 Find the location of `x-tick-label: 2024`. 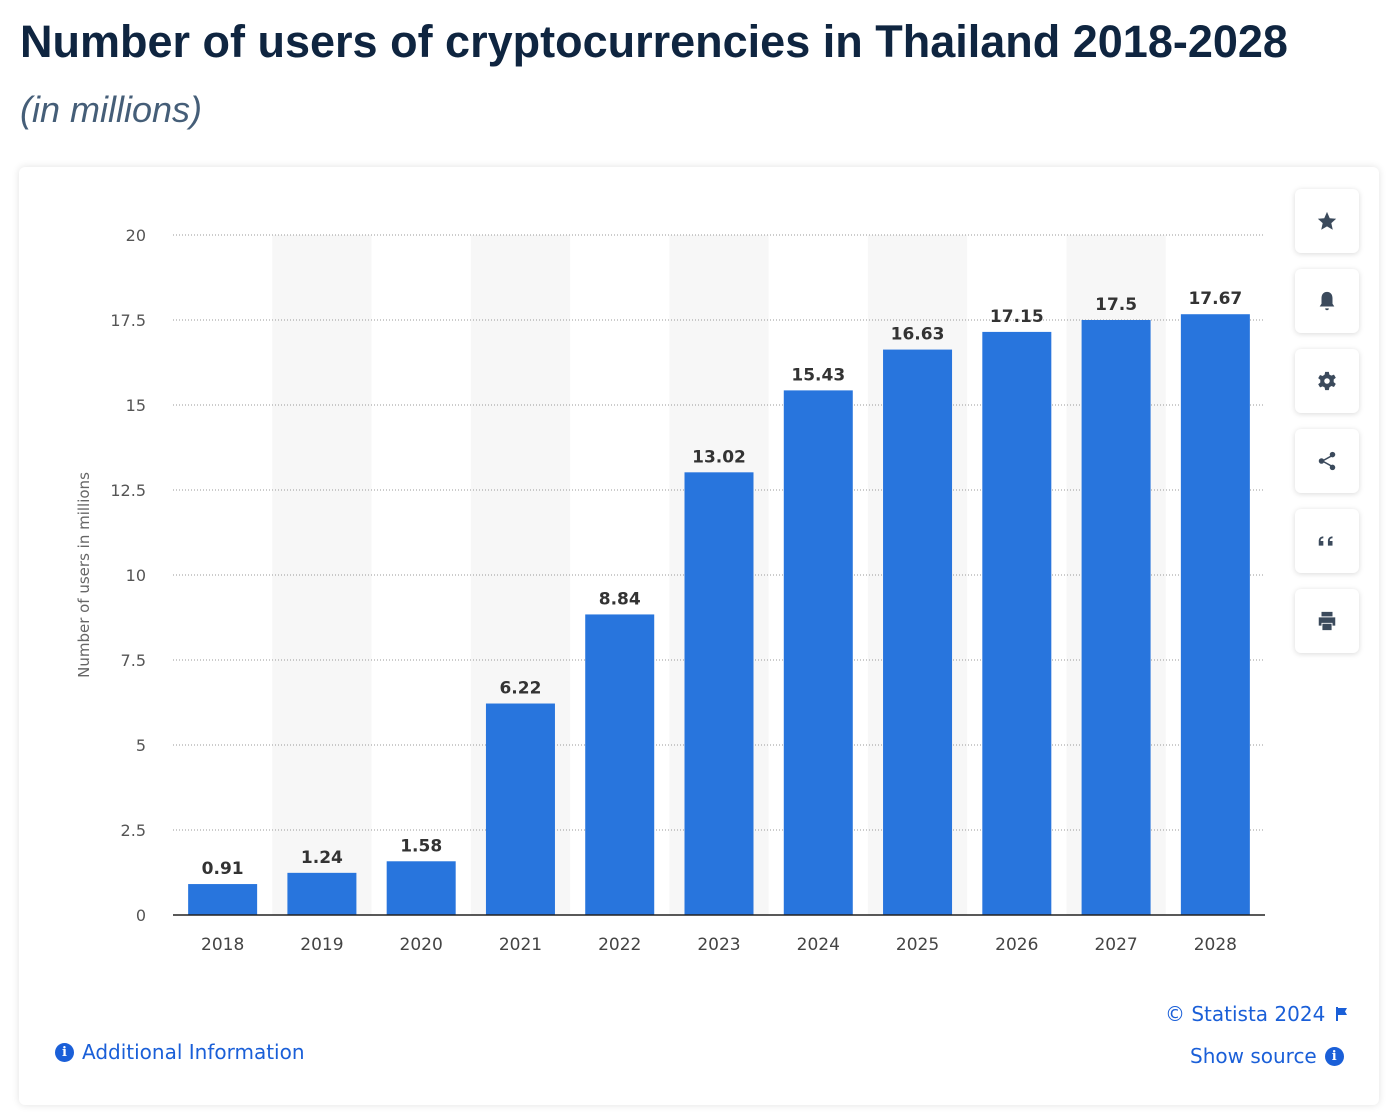

x-tick-label: 2024 is located at coordinates (818, 945).